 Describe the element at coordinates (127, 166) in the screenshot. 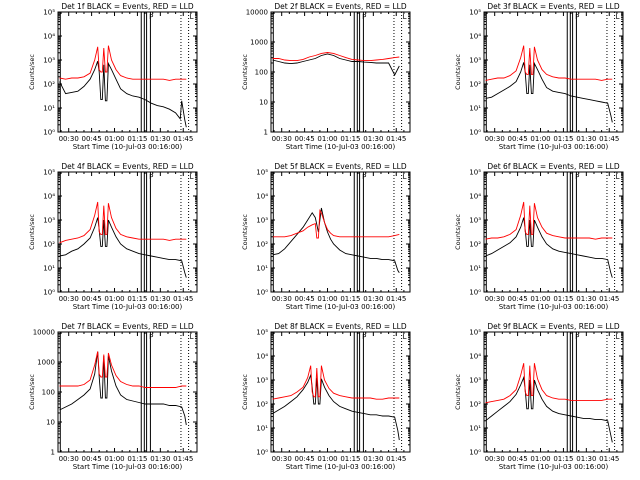

I see `chart-title: Det 4f BLACK = Events, RED = LLD` at that location.